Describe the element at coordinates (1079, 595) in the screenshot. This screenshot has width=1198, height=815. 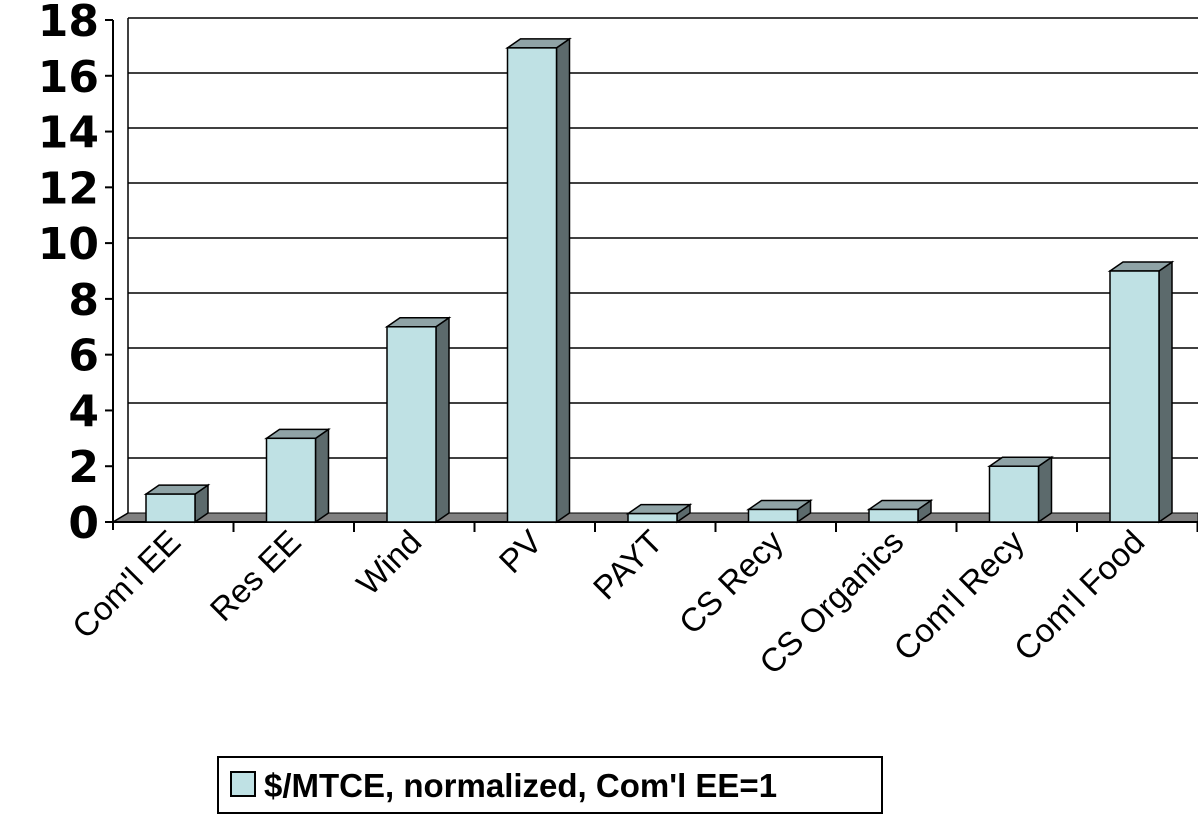
I see `x-tick-label: Com'l Food` at that location.